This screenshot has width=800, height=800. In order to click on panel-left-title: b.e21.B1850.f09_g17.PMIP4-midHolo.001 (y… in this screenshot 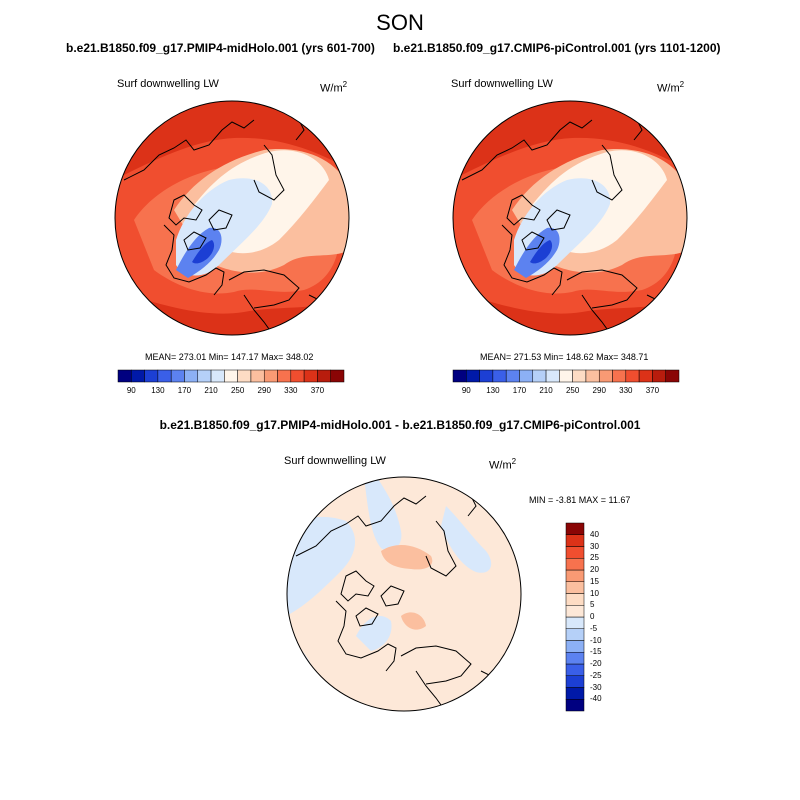, I will do `click(220, 48)`.